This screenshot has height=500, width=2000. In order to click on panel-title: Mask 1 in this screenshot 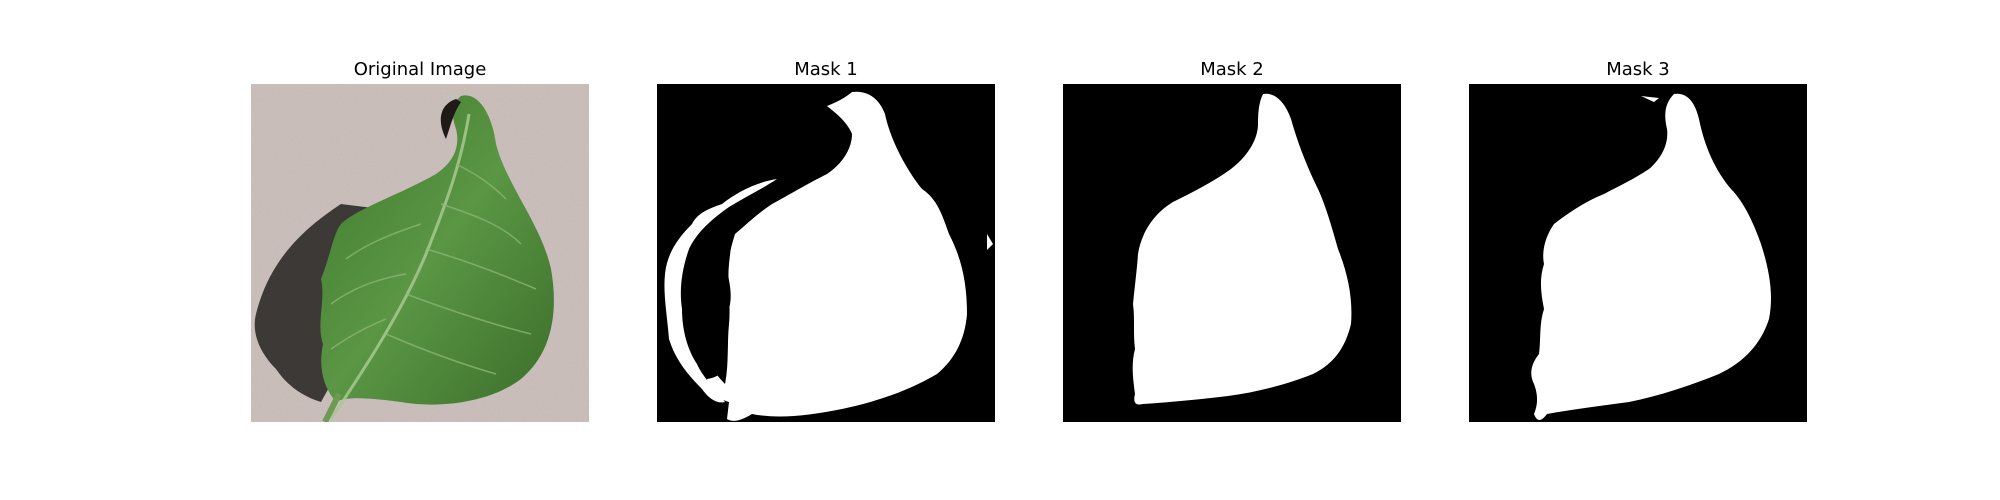, I will do `click(826, 70)`.